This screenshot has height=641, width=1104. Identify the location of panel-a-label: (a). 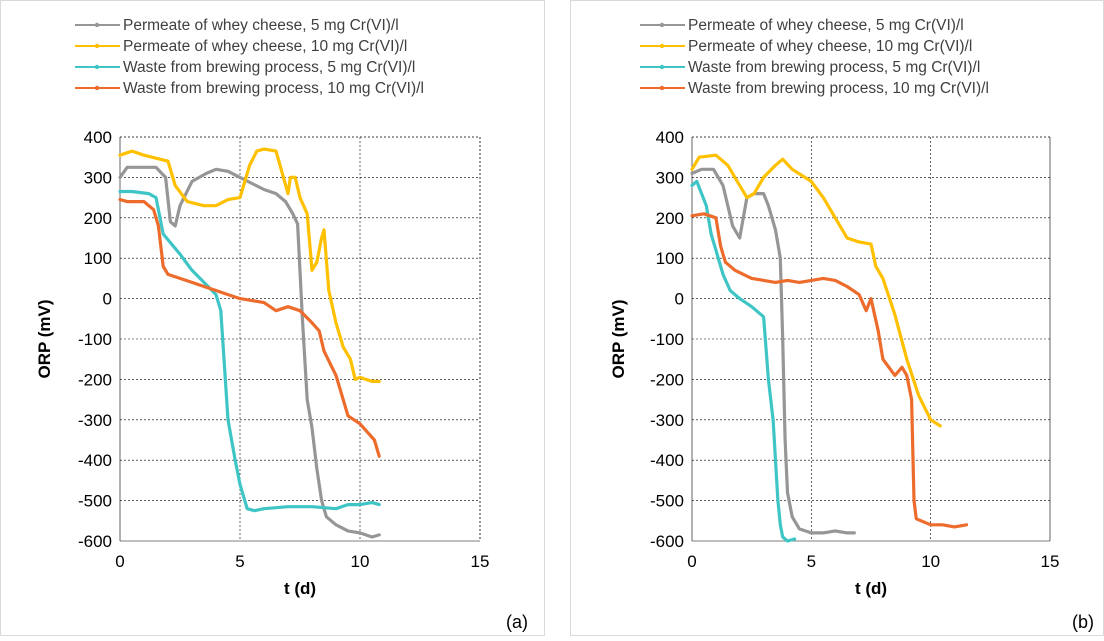
(517, 622).